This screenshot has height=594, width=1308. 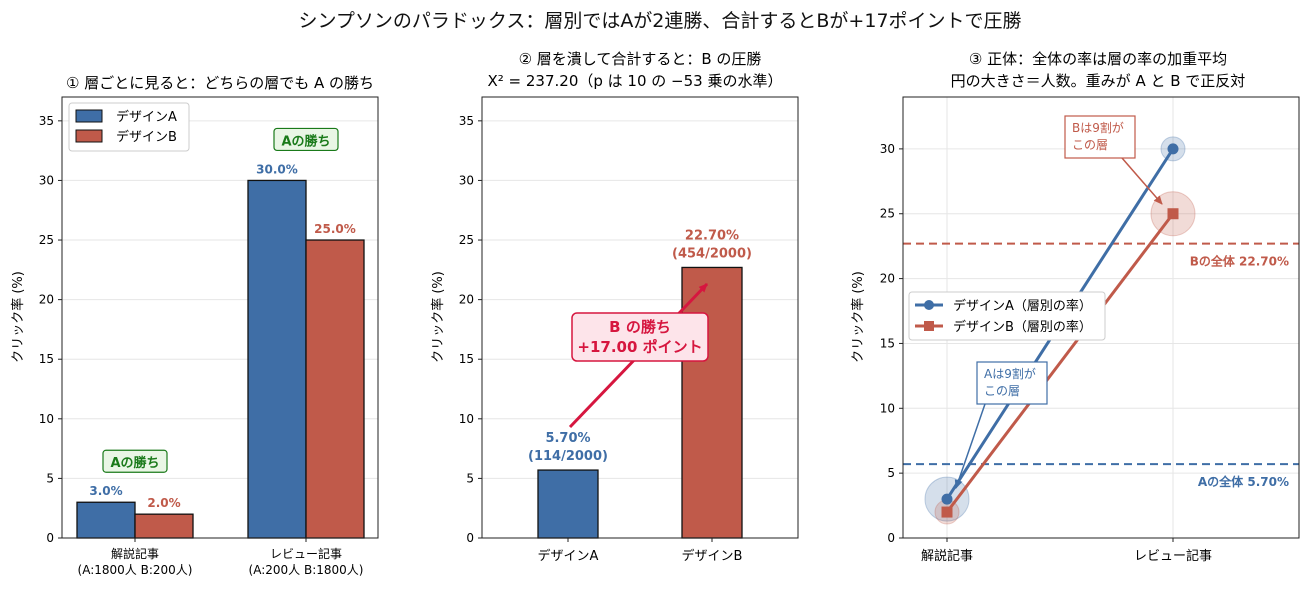 What do you see at coordinates (129, 127) in the screenshot?
I see `panel-1-legend: デザインA デザインB` at bounding box center [129, 127].